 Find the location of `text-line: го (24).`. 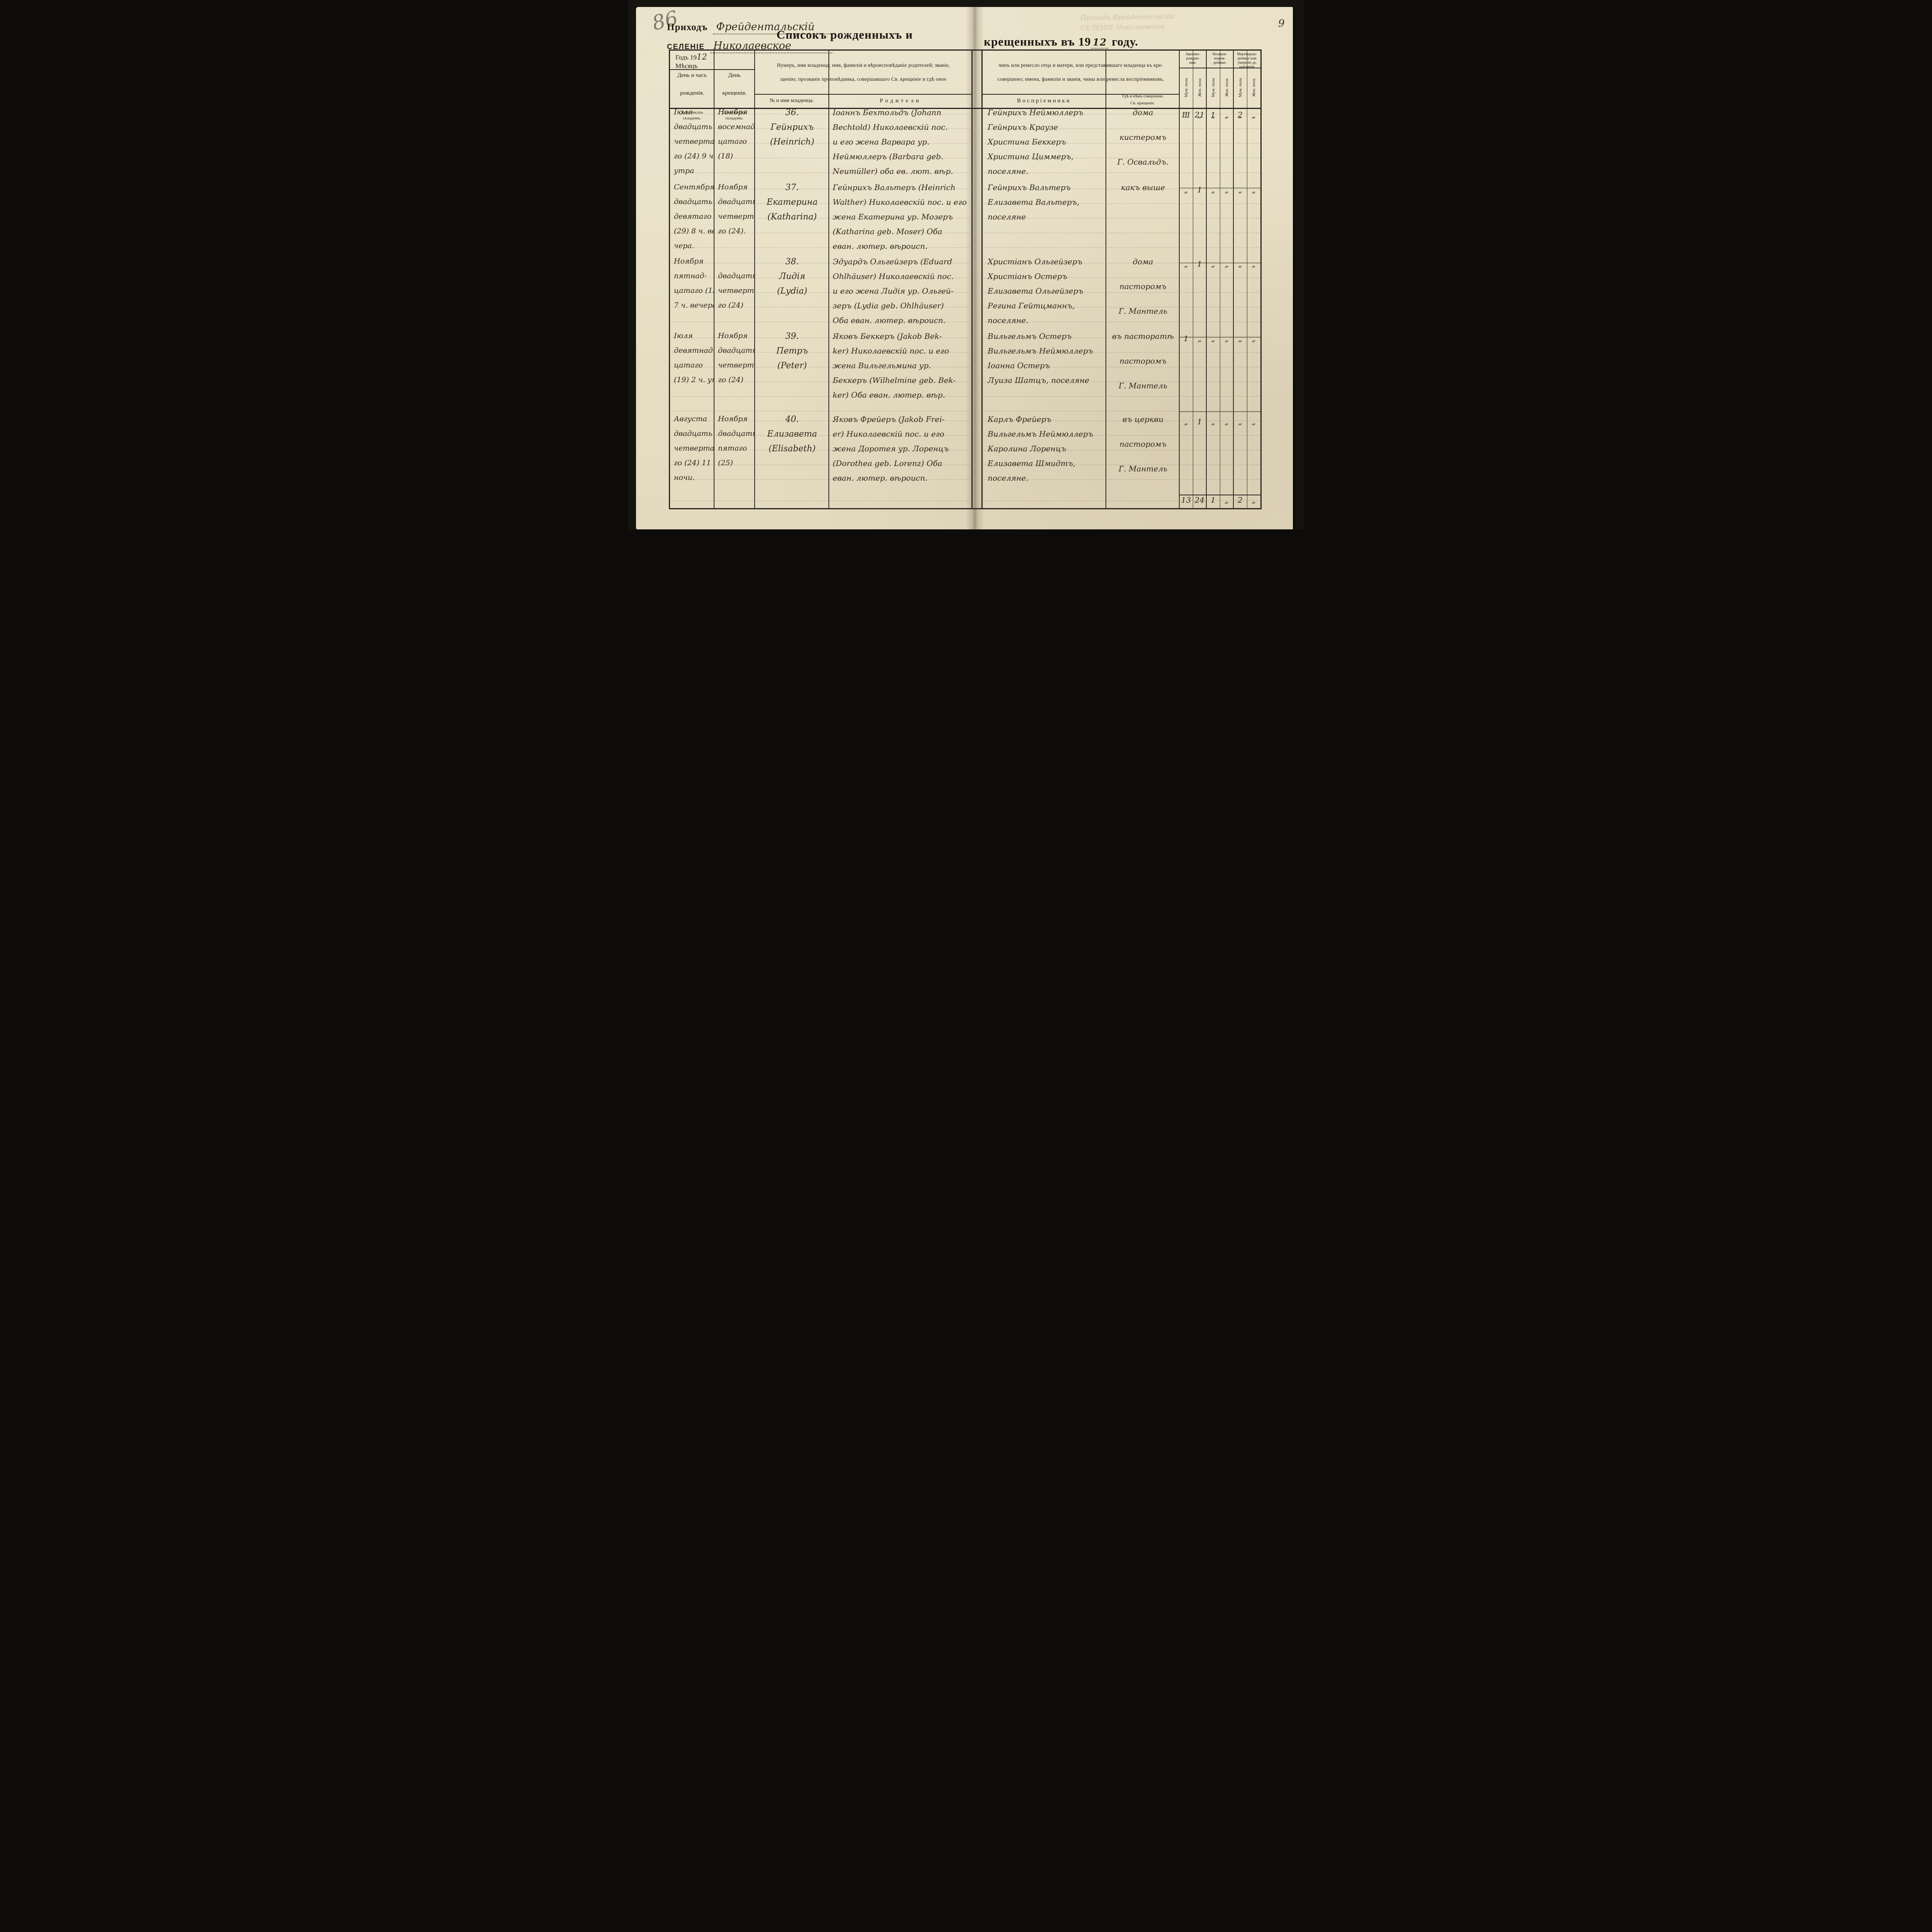

text-line: го (24). is located at coordinates (732, 231).